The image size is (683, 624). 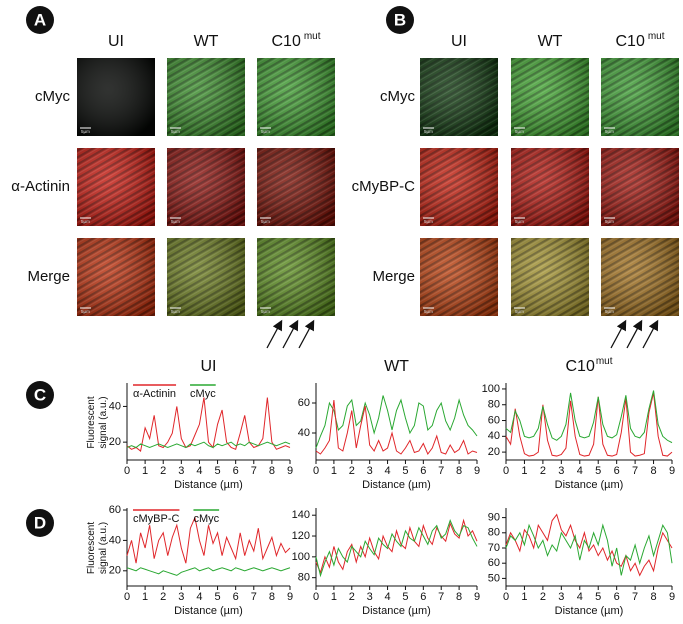 I want to click on row-label: cMyc, so click(x=397, y=96).